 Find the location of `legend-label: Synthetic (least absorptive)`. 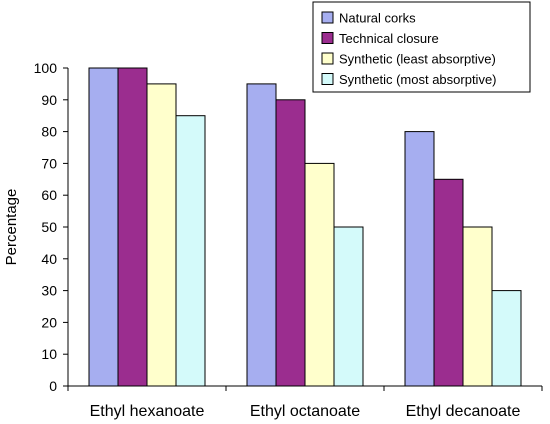

legend-label: Synthetic (least absorptive) is located at coordinates (417, 59).